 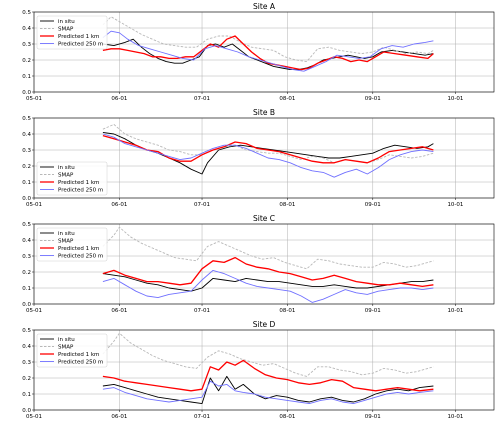 I want to click on chart-title: Site A, so click(x=264, y=6).